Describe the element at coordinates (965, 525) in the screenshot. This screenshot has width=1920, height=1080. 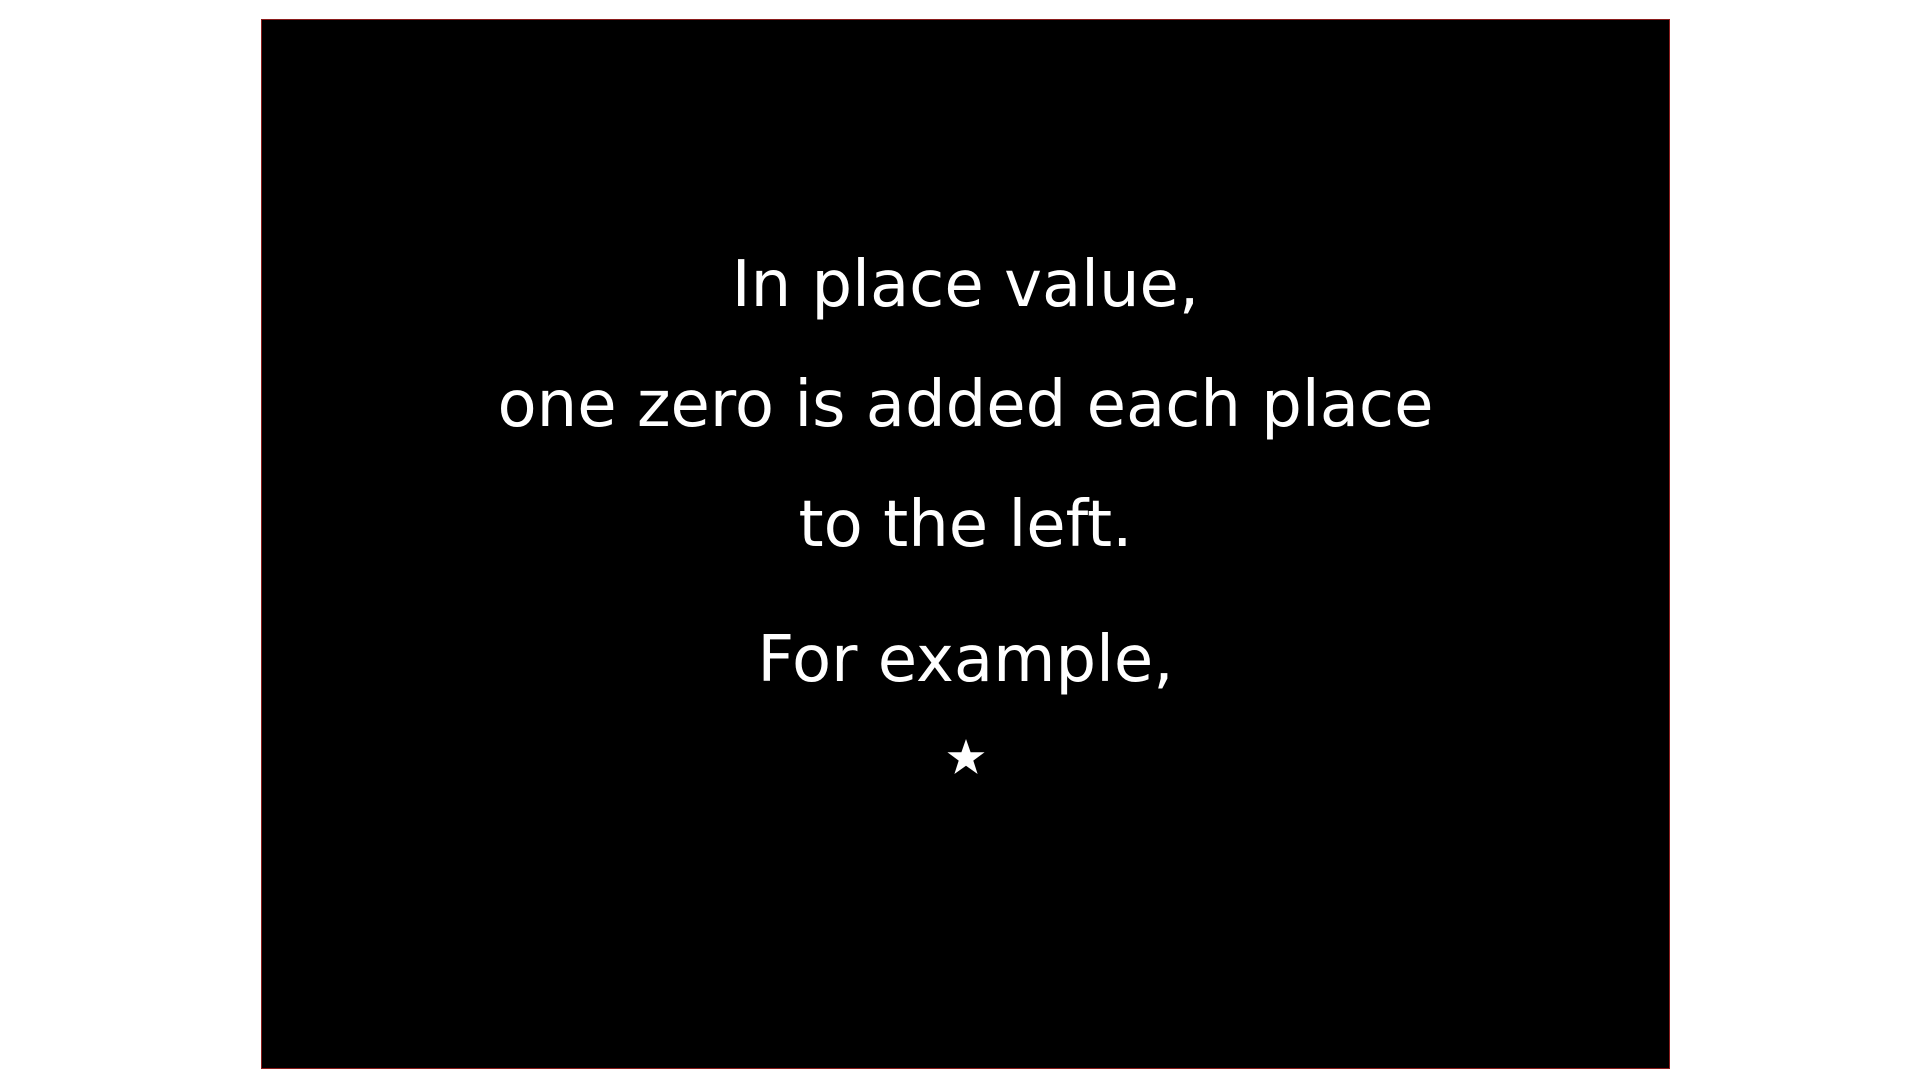
I see `slide-line-3: to the left.` at that location.